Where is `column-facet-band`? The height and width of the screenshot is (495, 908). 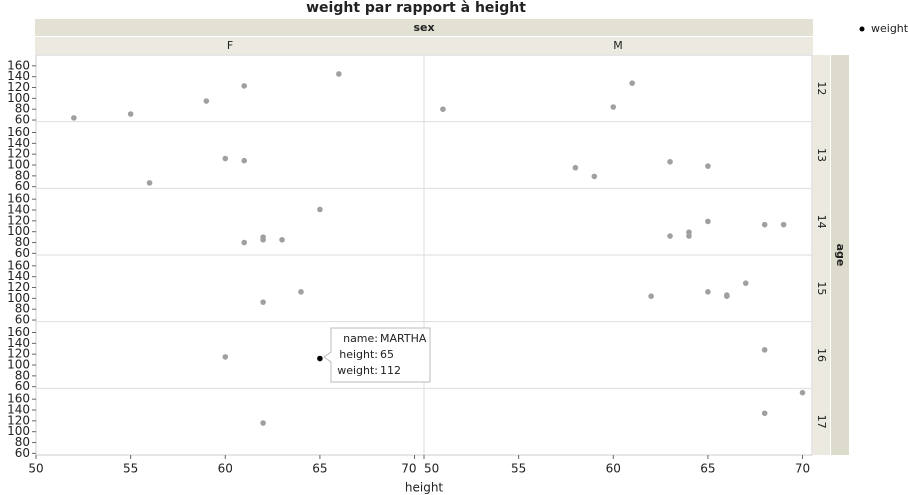
column-facet-band is located at coordinates (424, 27).